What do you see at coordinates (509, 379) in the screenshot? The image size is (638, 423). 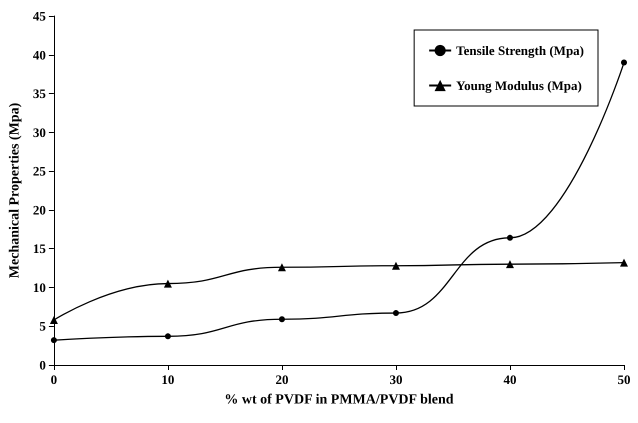 I see `x-tick-label: 40` at bounding box center [509, 379].